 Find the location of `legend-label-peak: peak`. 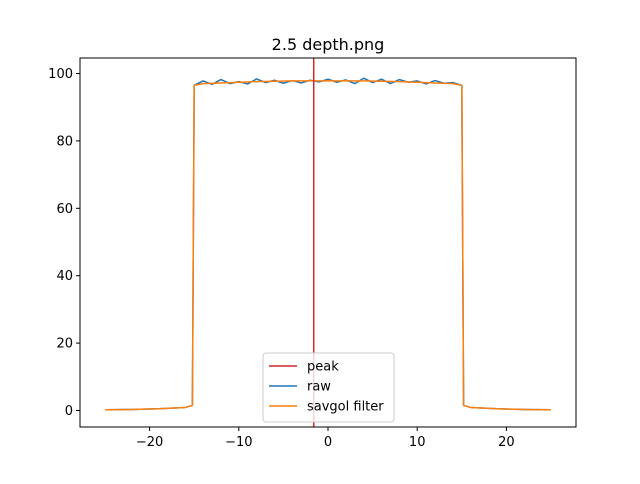

legend-label-peak: peak is located at coordinates (323, 367).